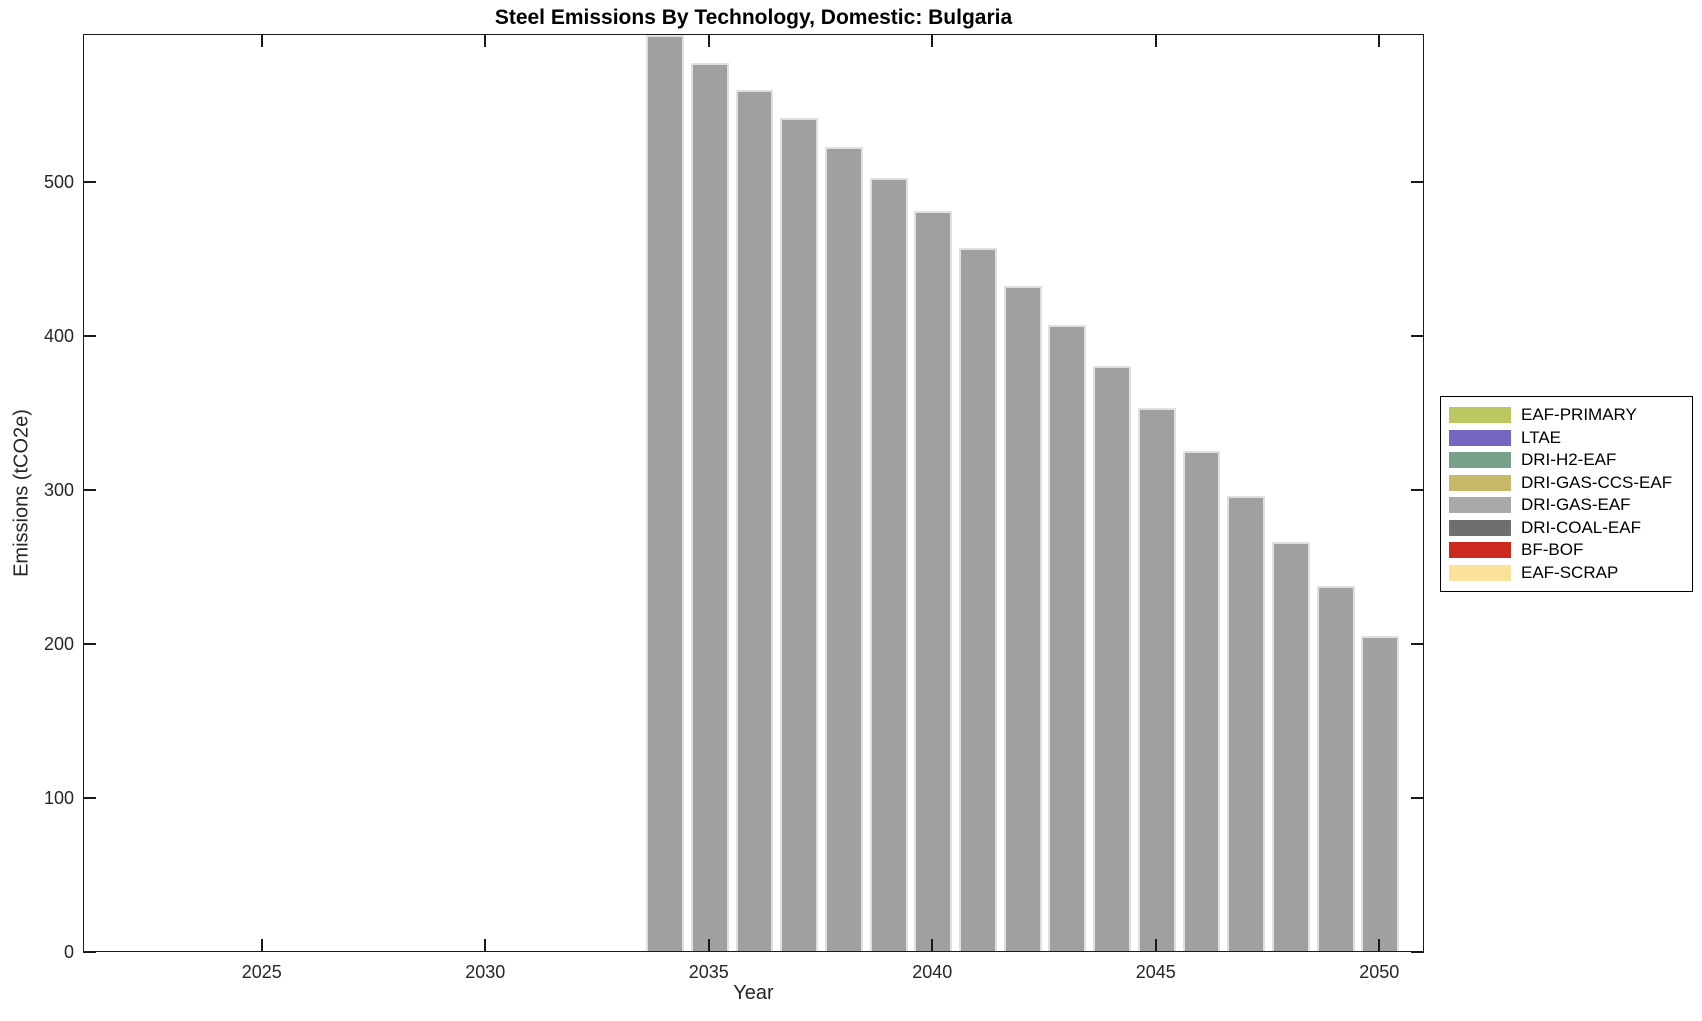 Image resolution: width=1702 pixels, height=1021 pixels. What do you see at coordinates (485, 972) in the screenshot?
I see `x-tick-label-2030: 2030` at bounding box center [485, 972].